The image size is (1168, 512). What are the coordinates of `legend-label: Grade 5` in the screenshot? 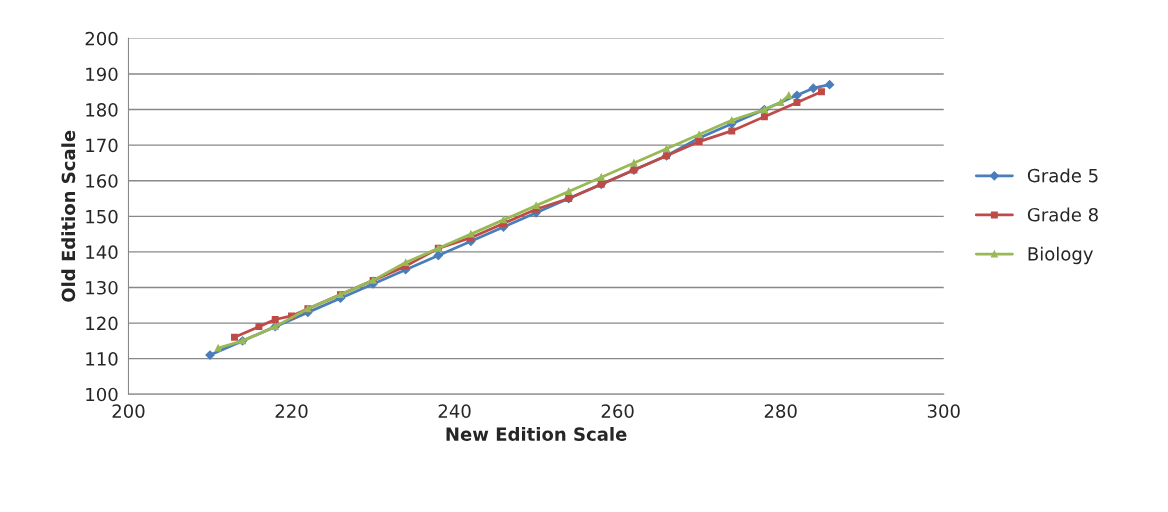 It's located at (1062, 175).